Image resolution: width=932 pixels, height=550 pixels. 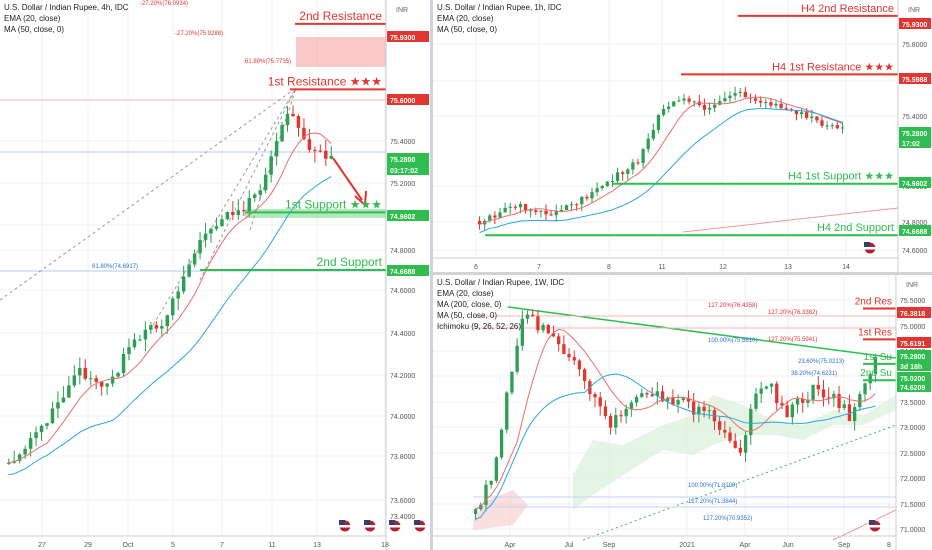 I want to click on ma-line, so click(x=661, y=170).